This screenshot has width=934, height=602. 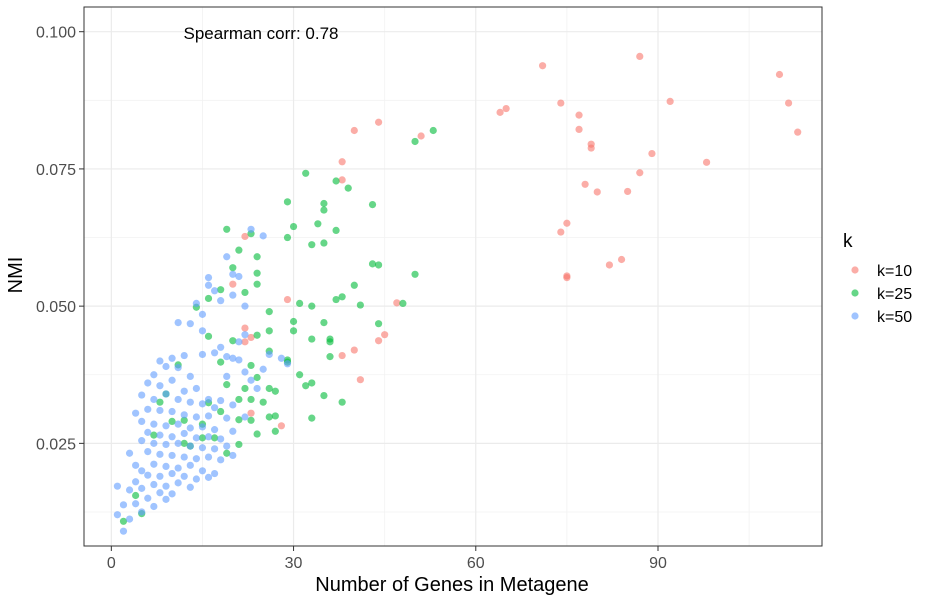 I want to click on x-tick-label: 90, so click(x=658, y=563).